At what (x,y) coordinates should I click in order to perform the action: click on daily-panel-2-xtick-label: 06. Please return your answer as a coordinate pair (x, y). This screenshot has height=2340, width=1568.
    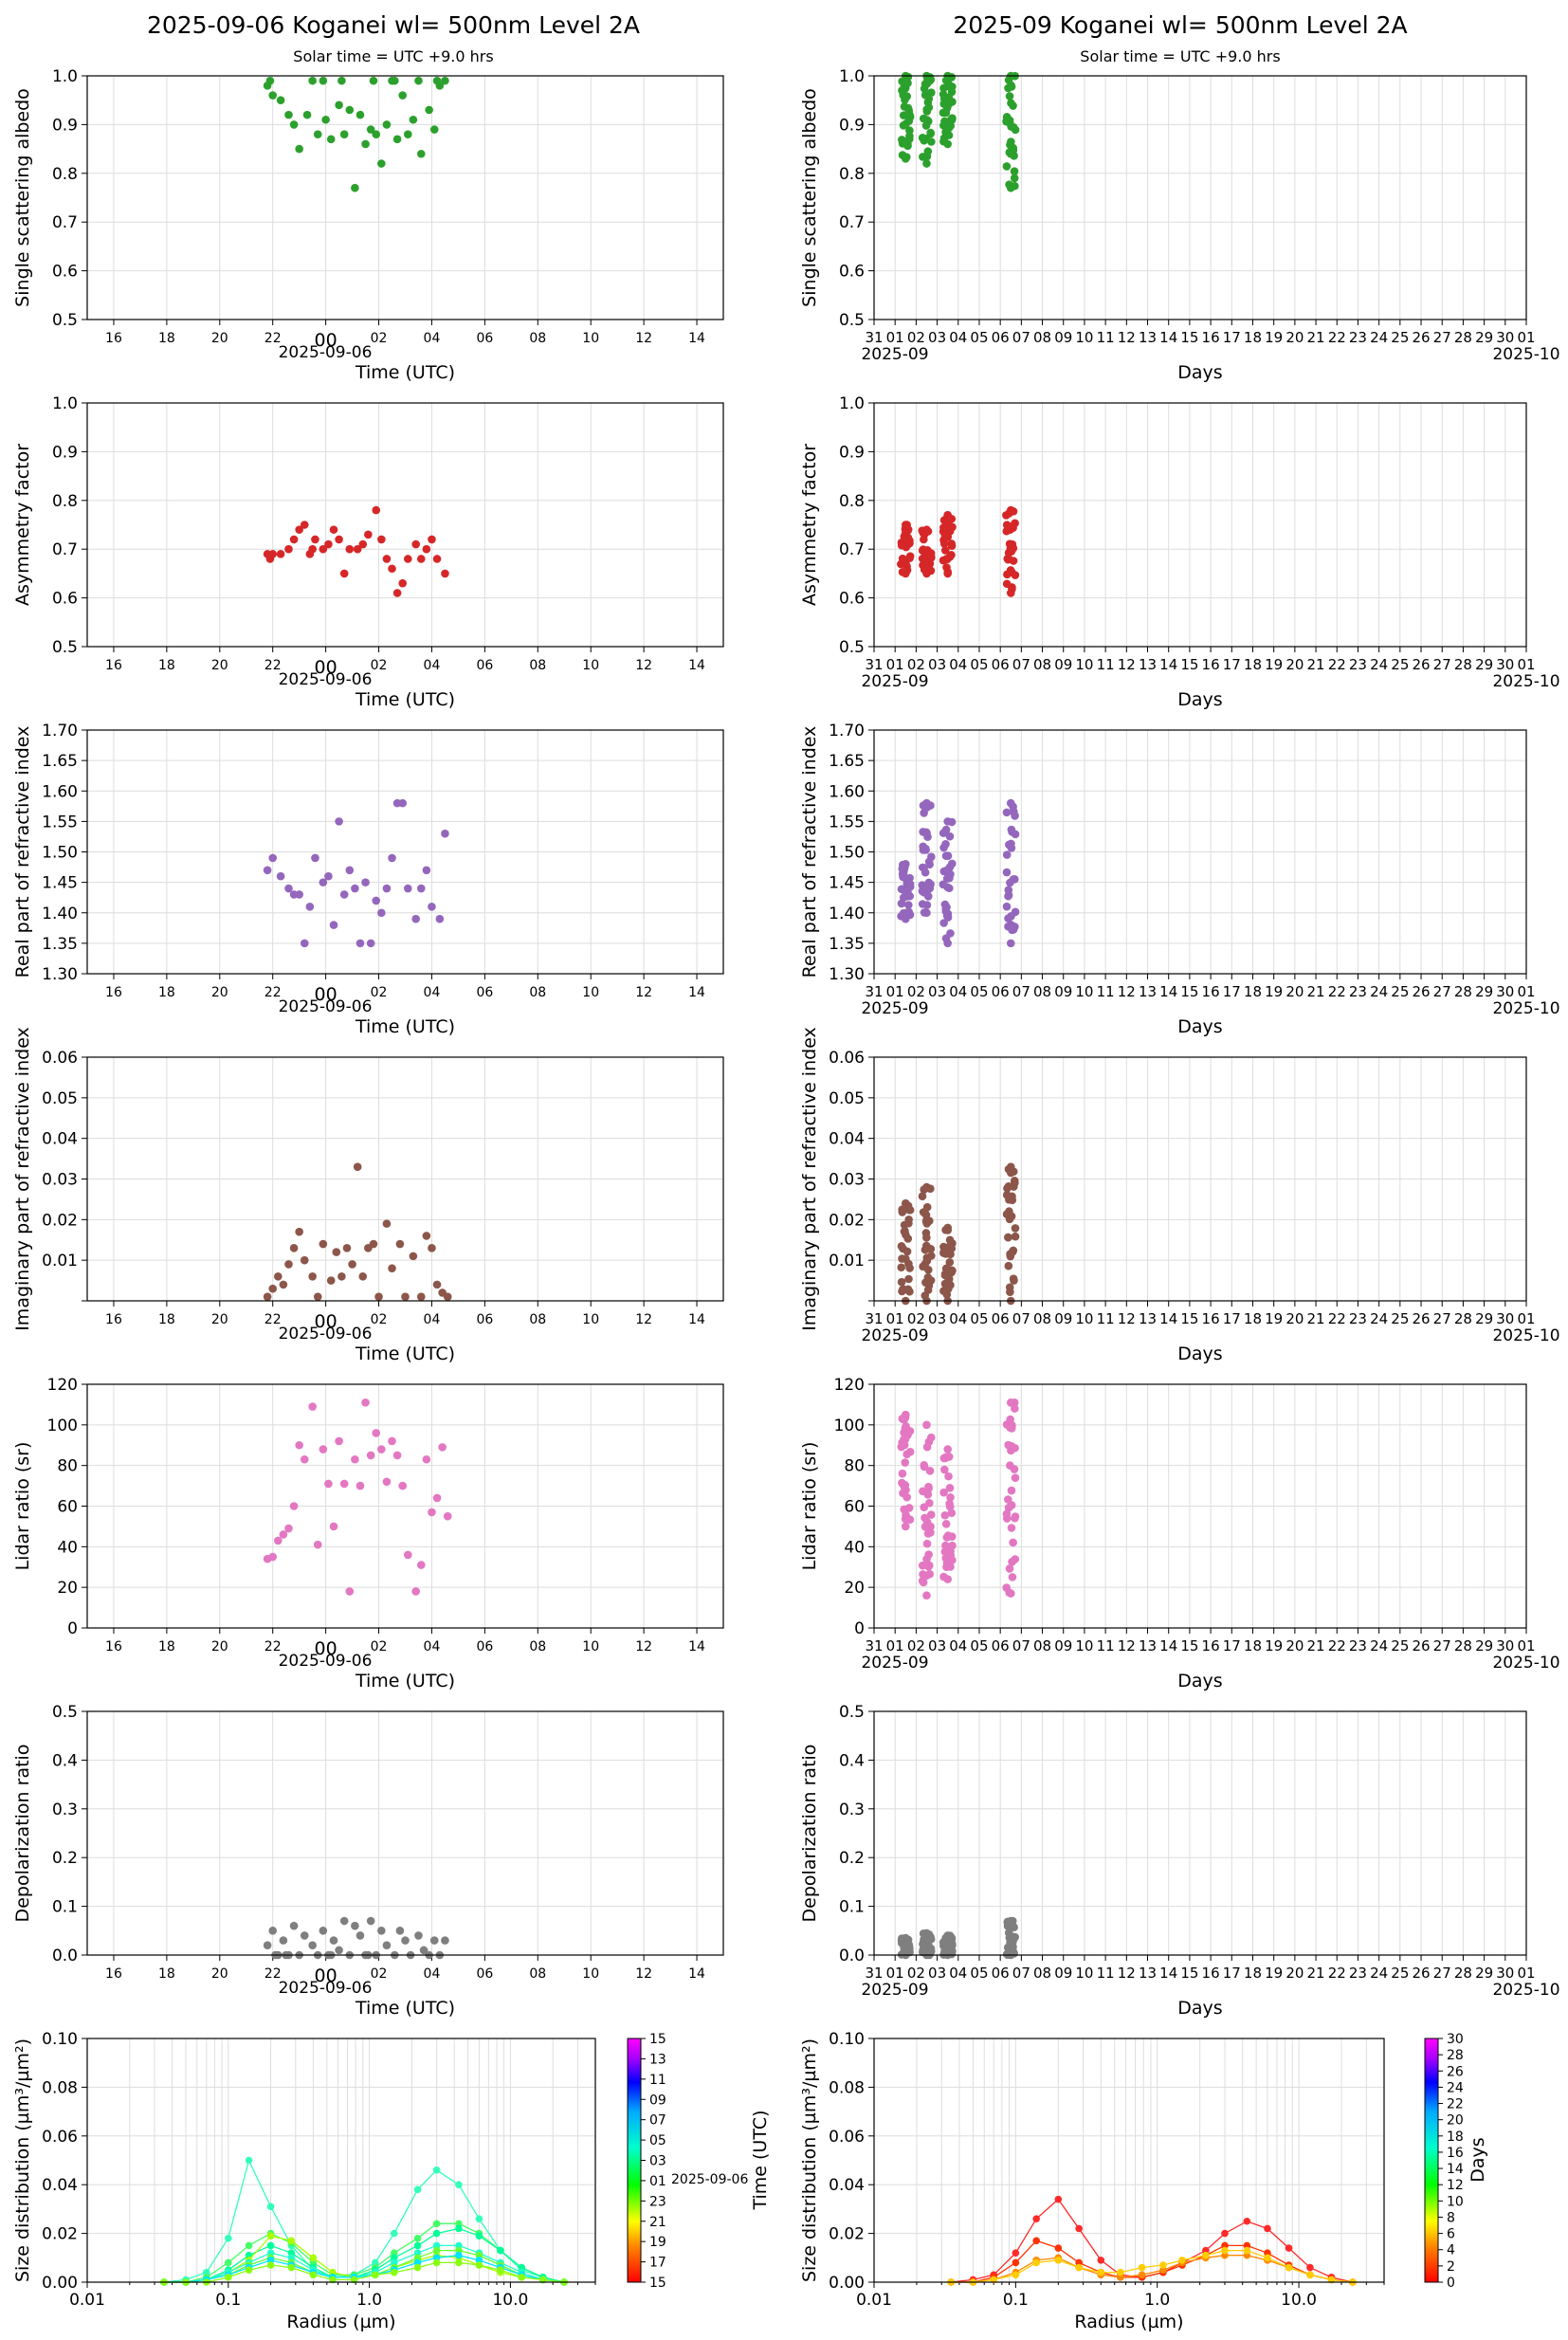
    Looking at the image, I should click on (484, 665).